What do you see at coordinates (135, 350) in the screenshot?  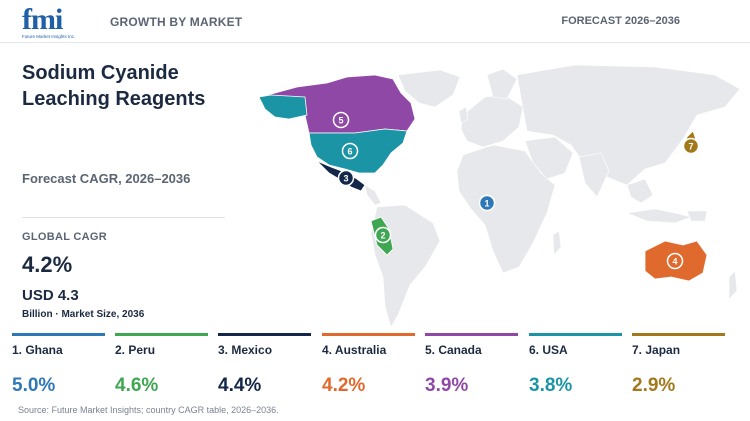 I see `country-name: 2. Peru` at bounding box center [135, 350].